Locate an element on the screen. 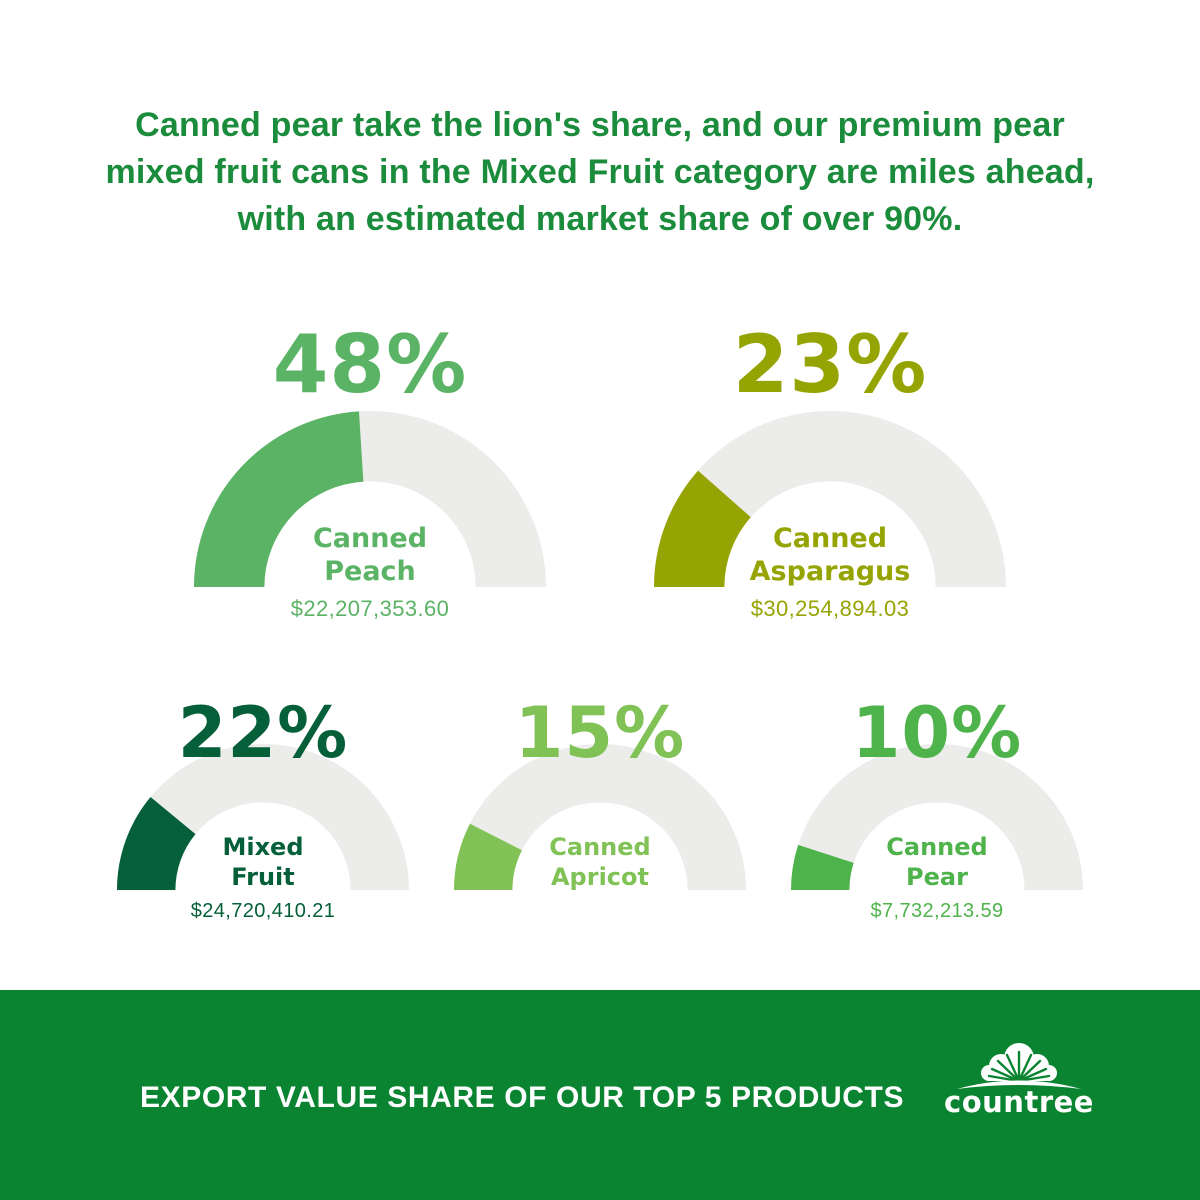 This screenshot has height=1200, width=1200. gauge-arc: Canned Apricot is located at coordinates (600, 817).